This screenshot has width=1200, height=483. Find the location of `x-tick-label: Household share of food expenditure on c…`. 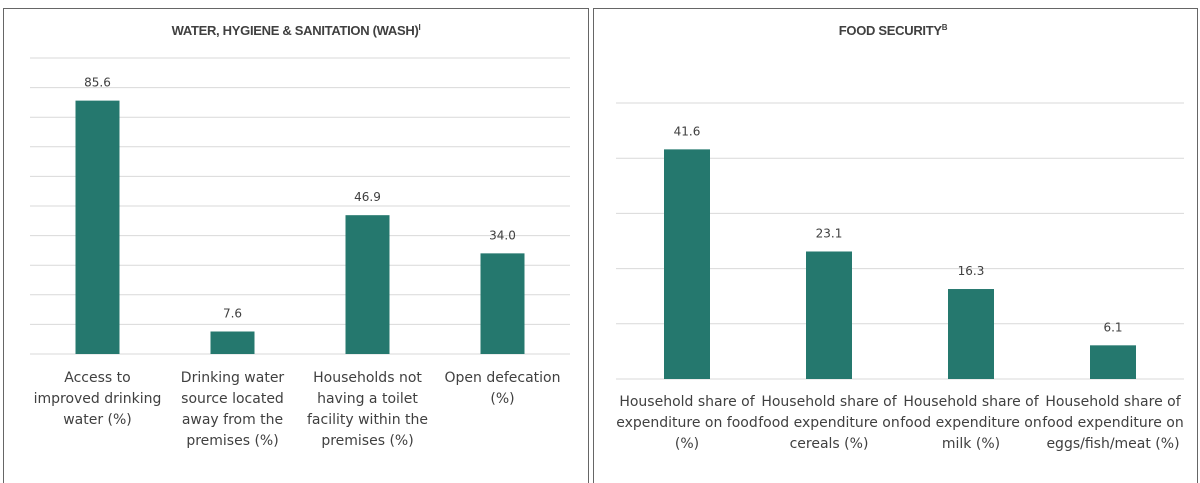

x-tick-label: Household share of food expenditure on c… is located at coordinates (829, 423).